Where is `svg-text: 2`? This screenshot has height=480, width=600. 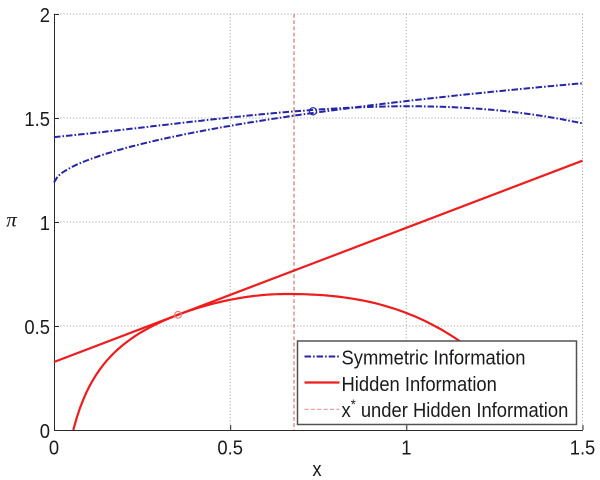 svg-text: 2 is located at coordinates (45, 16).